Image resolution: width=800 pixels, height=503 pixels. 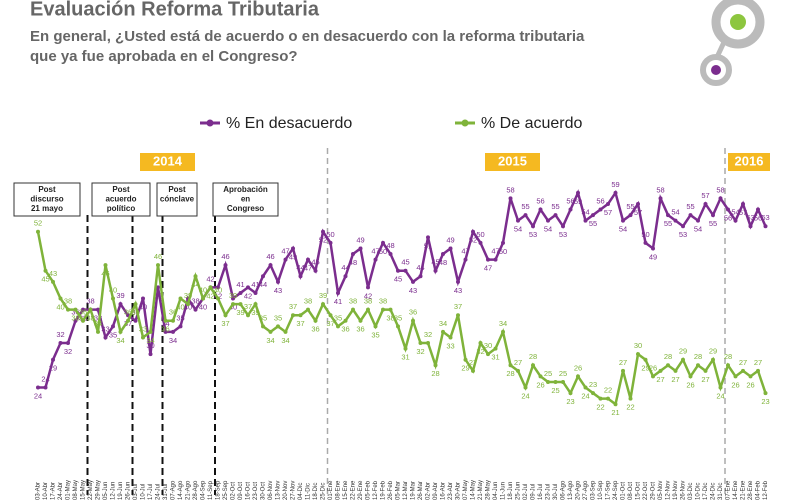 What do you see at coordinates (459, 491) in the screenshot?
I see `x-tick-label: 30-Abr` at bounding box center [459, 491].